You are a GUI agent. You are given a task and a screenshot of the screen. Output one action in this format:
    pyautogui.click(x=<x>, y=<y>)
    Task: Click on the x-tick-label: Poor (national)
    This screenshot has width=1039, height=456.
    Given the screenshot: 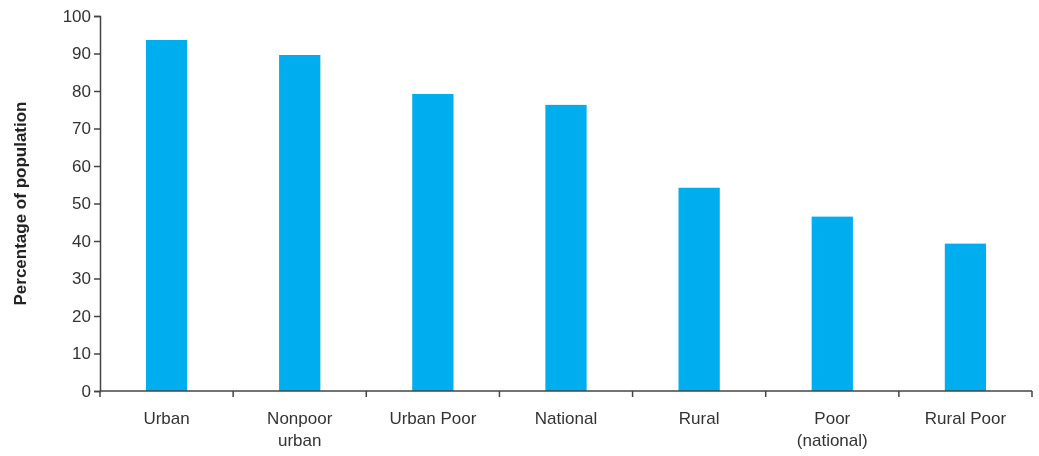 What is the action you would take?
    pyautogui.click(x=832, y=429)
    